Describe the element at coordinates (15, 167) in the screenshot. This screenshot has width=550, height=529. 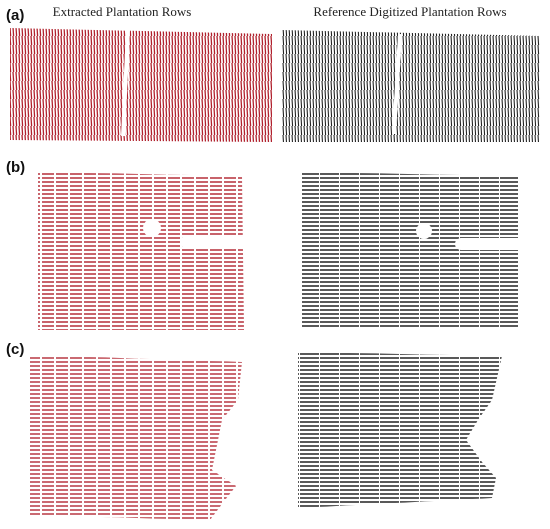
I see `panel-label: (b)` at that location.